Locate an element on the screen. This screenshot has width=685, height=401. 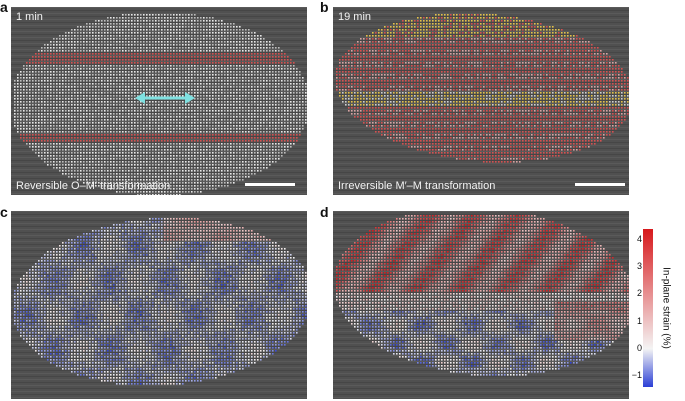
colorbar-tick-label: 4 is located at coordinates (639, 238).